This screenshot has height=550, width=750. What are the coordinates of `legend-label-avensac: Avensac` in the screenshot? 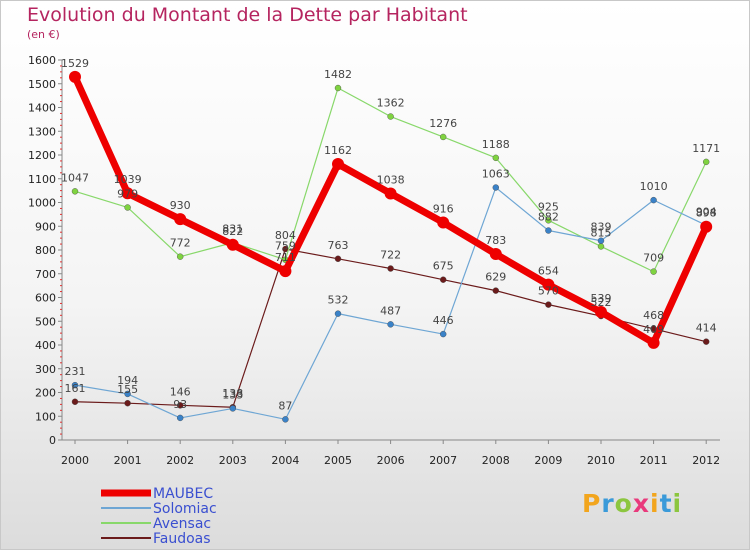 It's located at (182, 524).